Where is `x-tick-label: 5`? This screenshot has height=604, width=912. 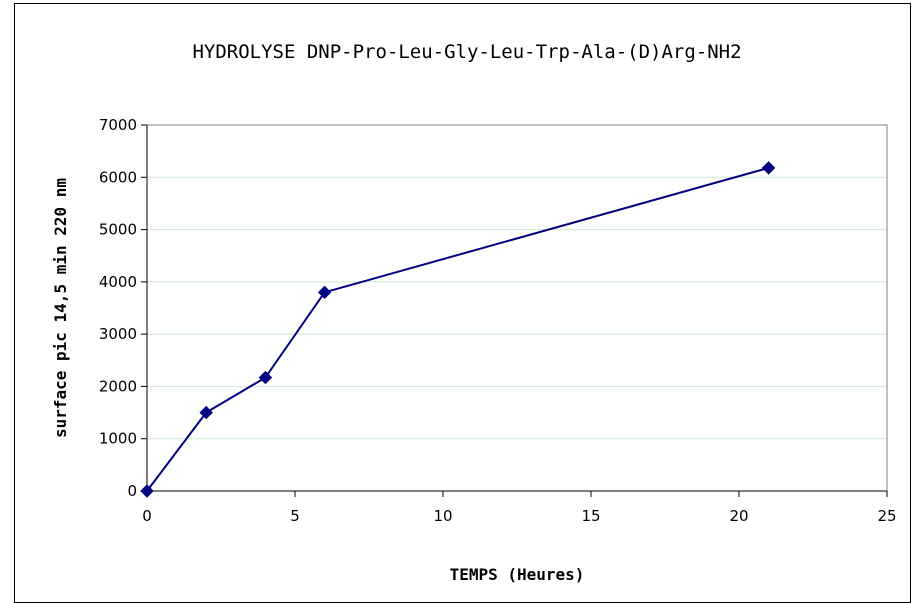
x-tick-label: 5 is located at coordinates (295, 516).